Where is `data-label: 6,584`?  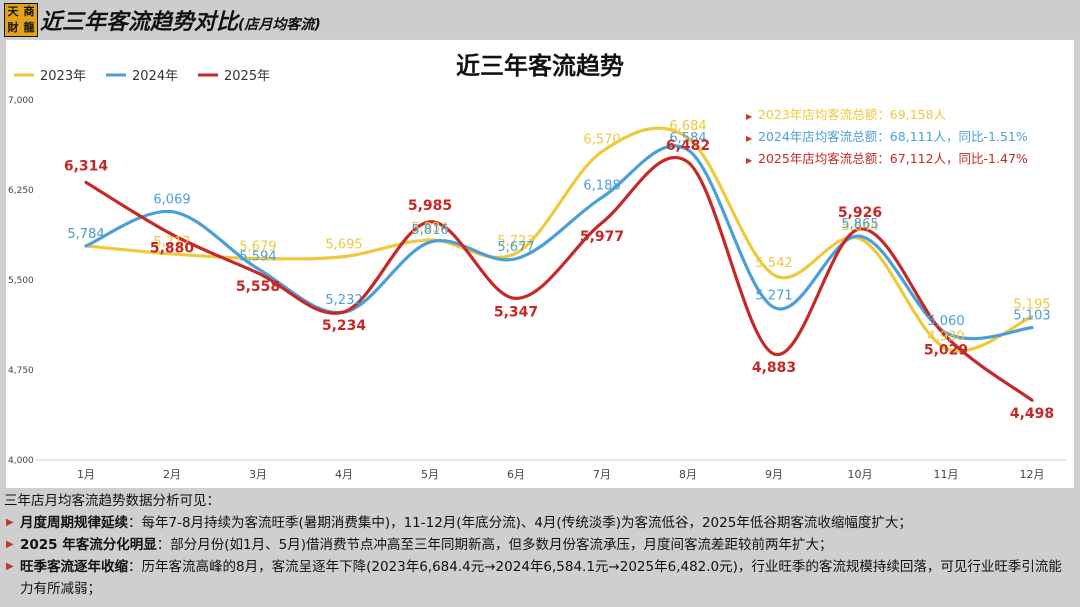 data-label: 6,584 is located at coordinates (687, 138).